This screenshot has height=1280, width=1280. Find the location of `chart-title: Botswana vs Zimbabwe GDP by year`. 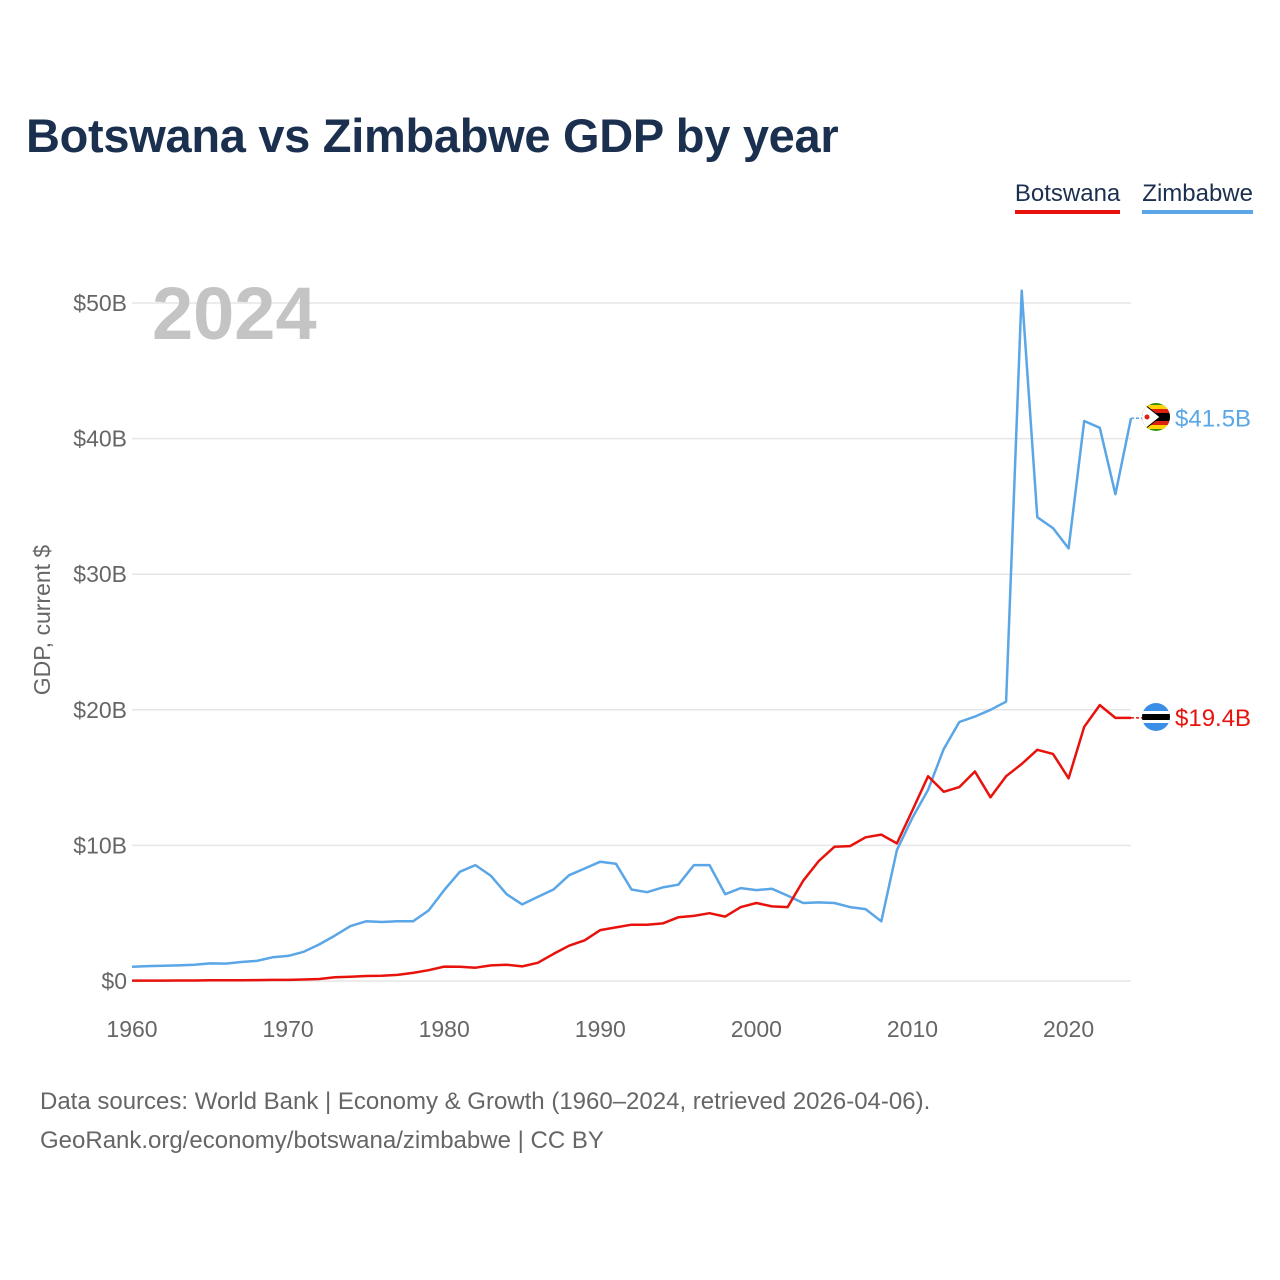

chart-title: Botswana vs Zimbabwe GDP by year is located at coordinates (432, 135).